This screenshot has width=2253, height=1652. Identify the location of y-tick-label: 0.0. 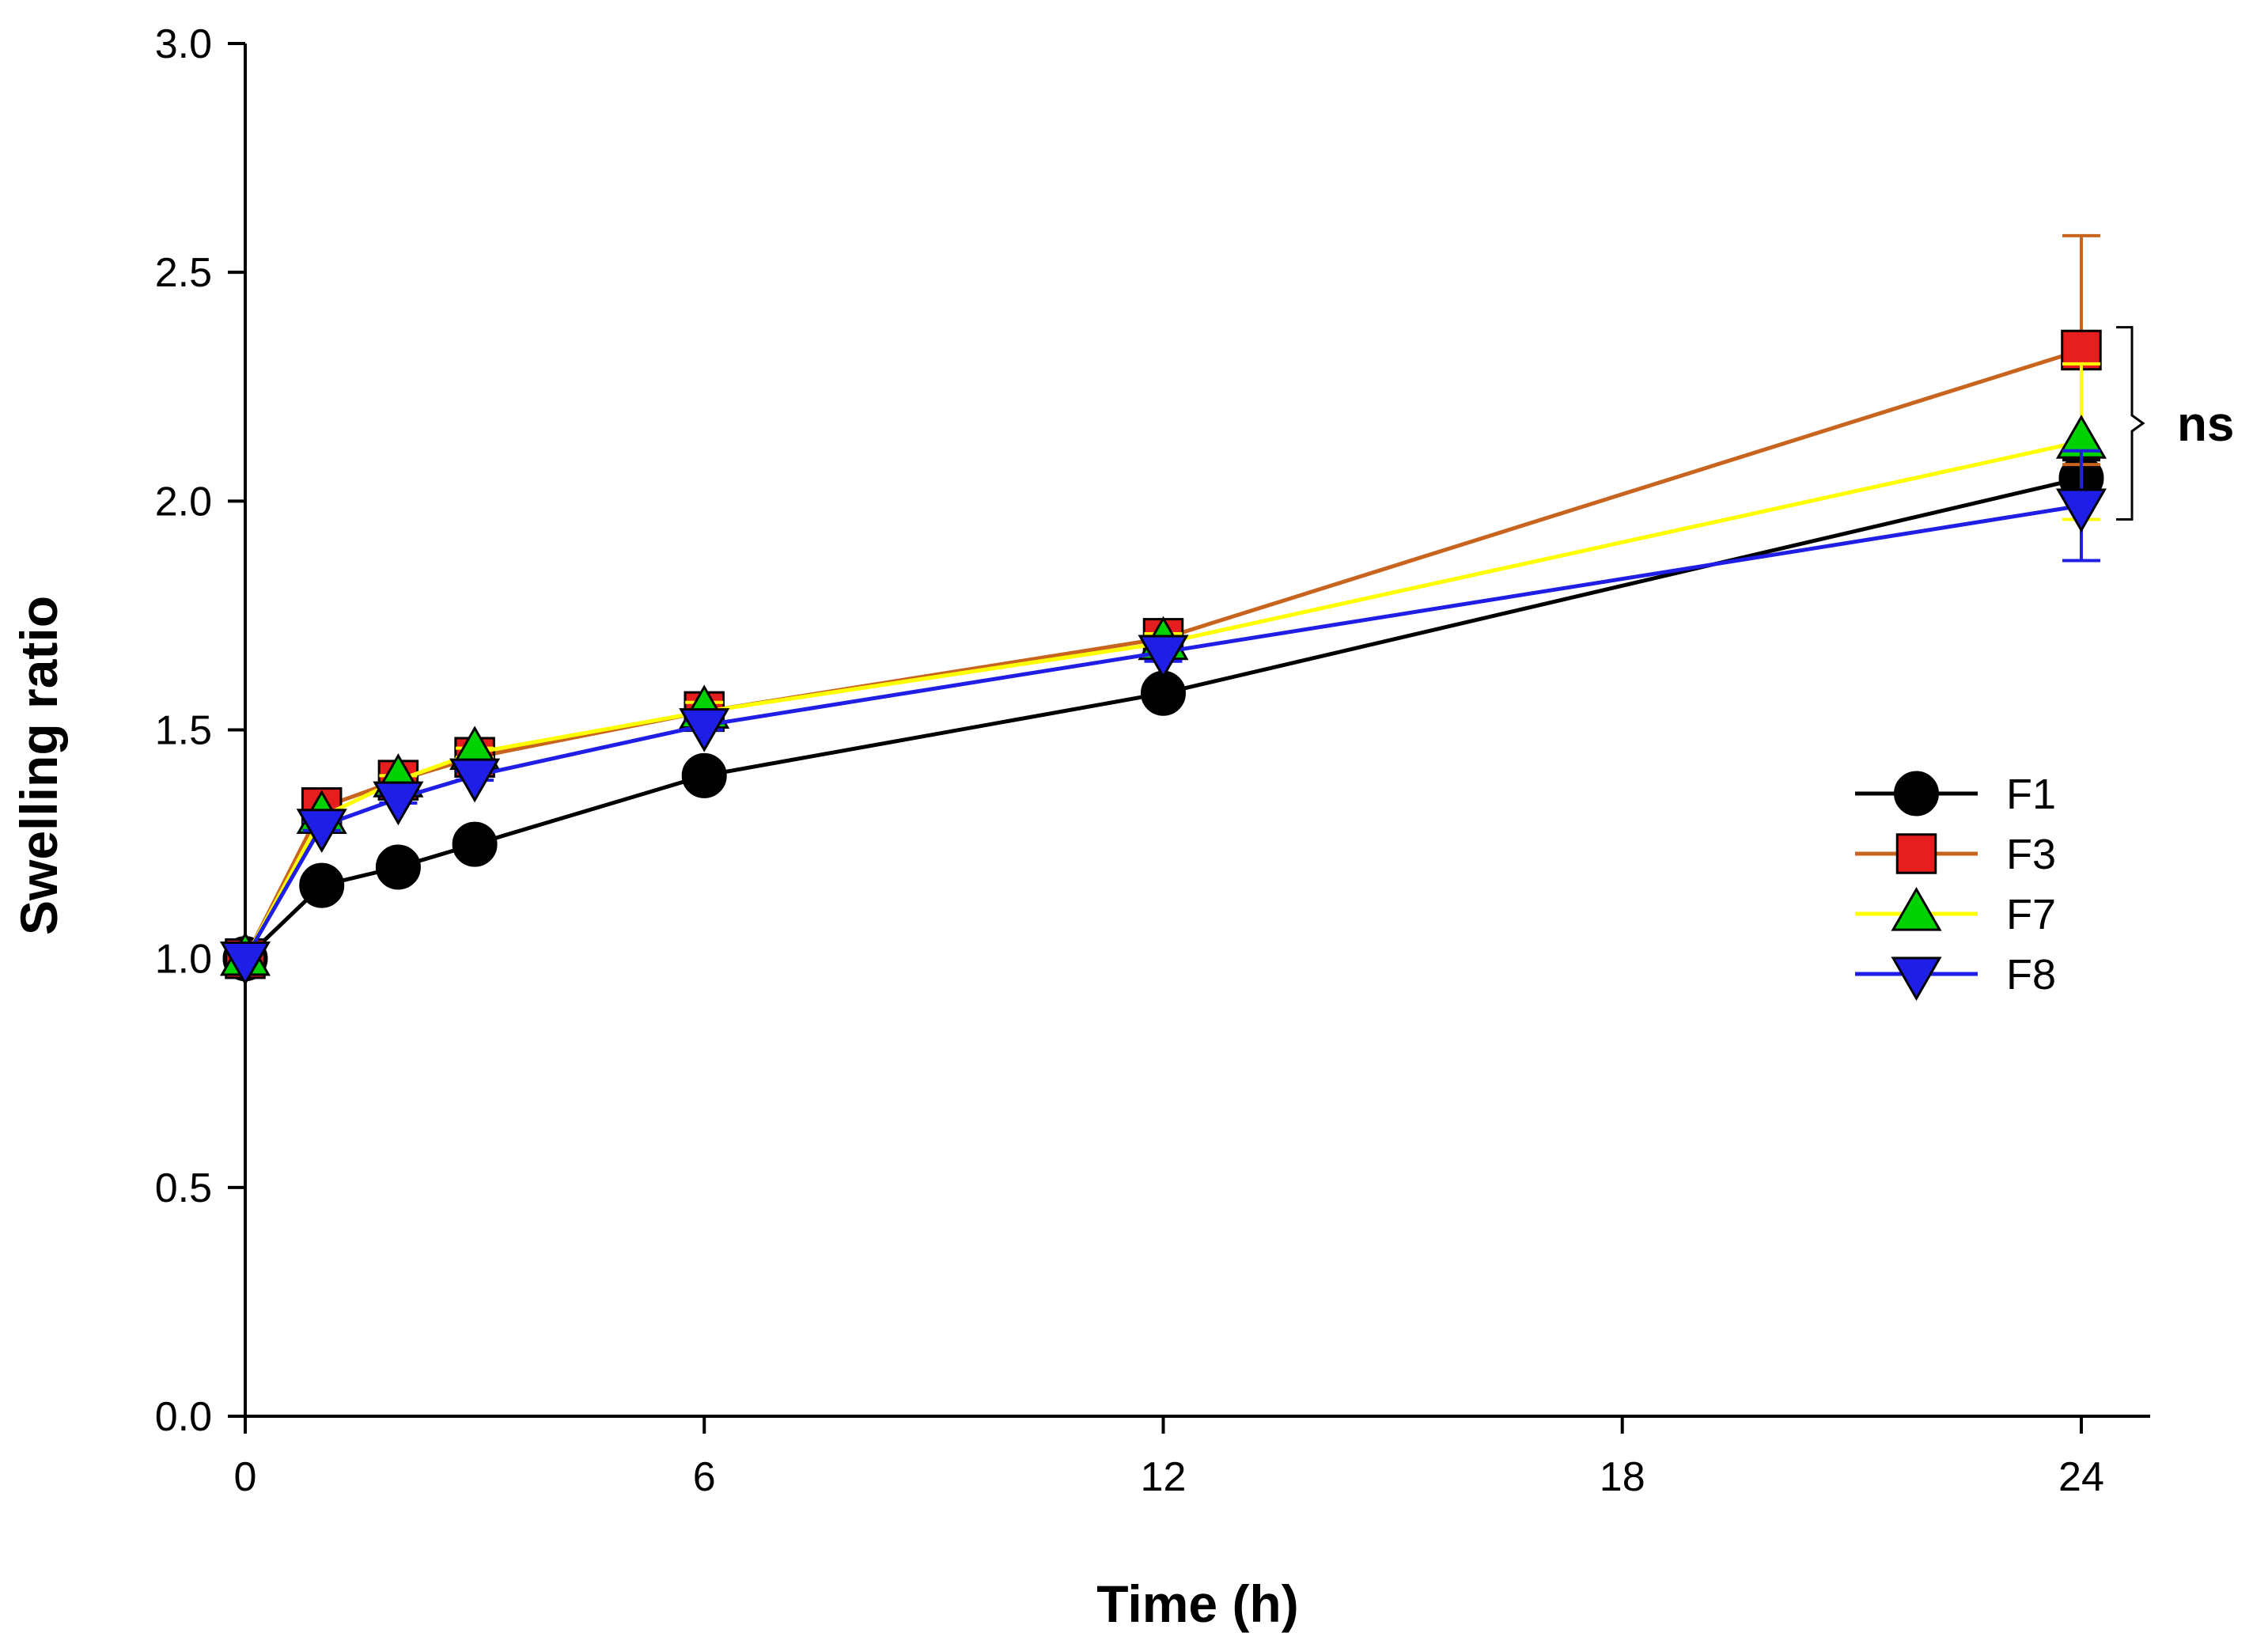
(183, 1417).